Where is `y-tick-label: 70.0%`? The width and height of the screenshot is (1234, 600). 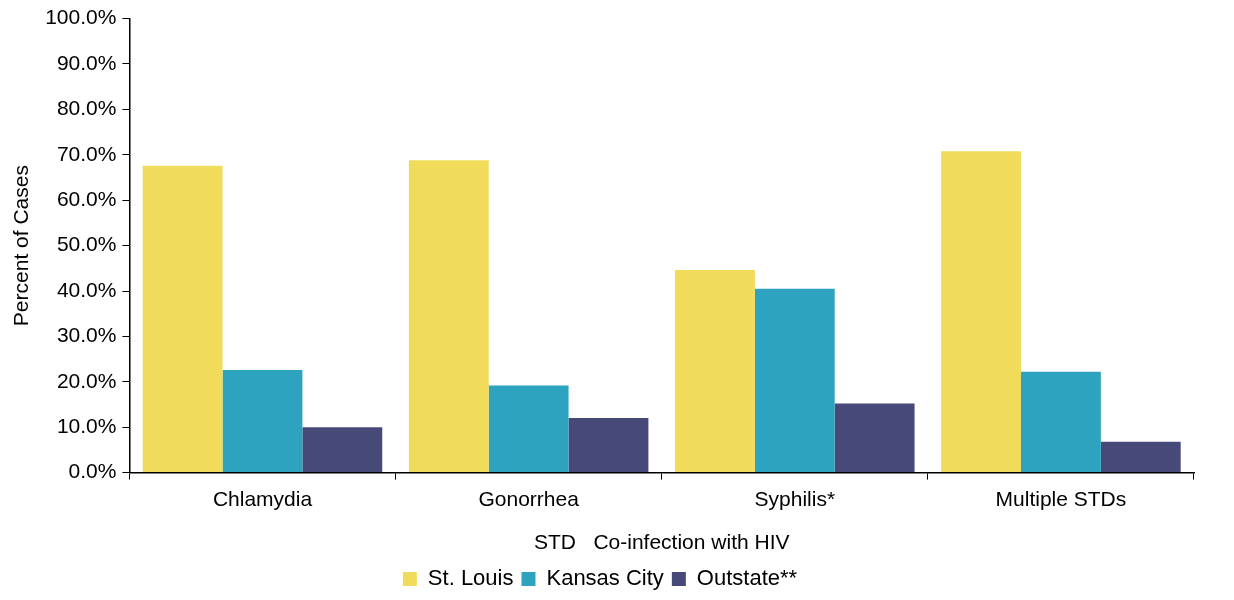 y-tick-label: 70.0% is located at coordinates (86, 153).